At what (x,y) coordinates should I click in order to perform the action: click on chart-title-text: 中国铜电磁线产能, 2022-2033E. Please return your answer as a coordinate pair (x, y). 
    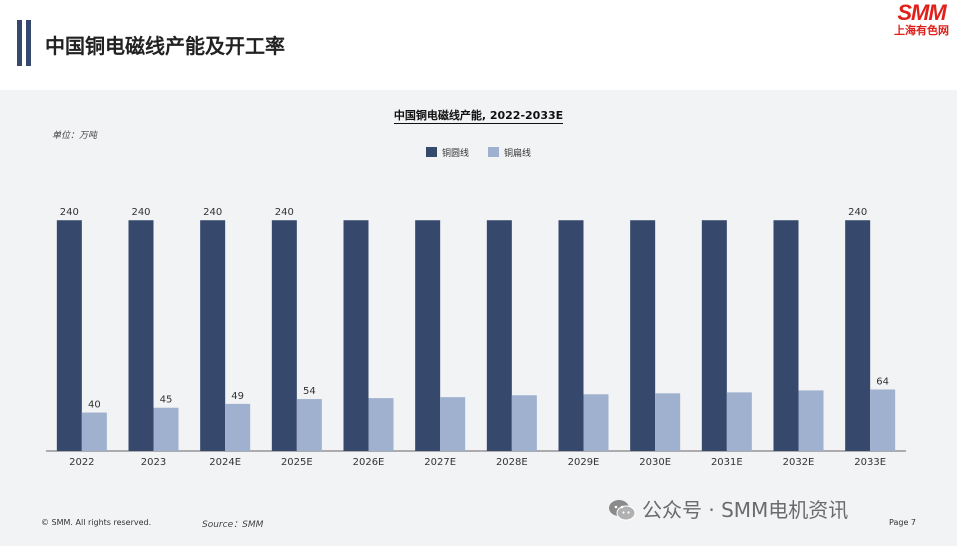
    Looking at the image, I should click on (478, 116).